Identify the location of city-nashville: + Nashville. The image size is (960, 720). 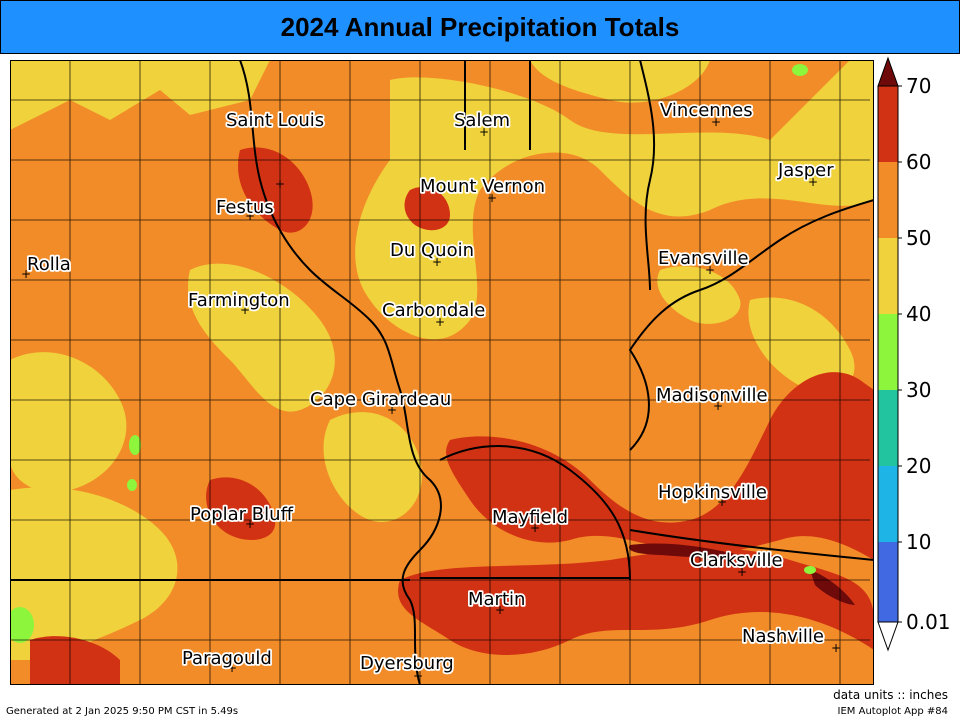
(790, 639).